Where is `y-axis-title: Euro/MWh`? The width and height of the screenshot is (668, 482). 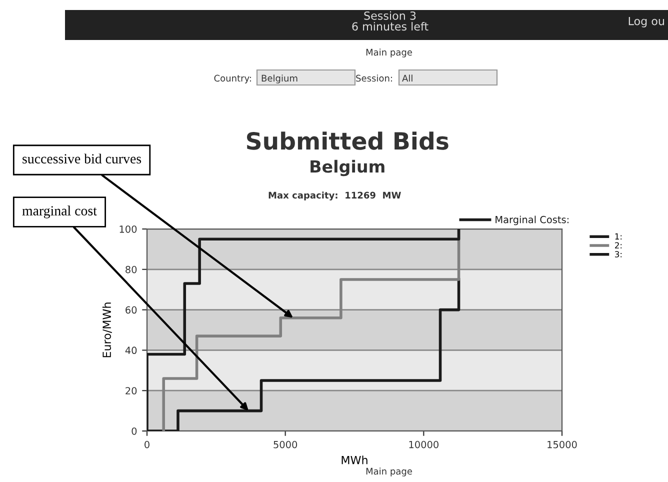 y-axis-title: Euro/MWh is located at coordinates (107, 330).